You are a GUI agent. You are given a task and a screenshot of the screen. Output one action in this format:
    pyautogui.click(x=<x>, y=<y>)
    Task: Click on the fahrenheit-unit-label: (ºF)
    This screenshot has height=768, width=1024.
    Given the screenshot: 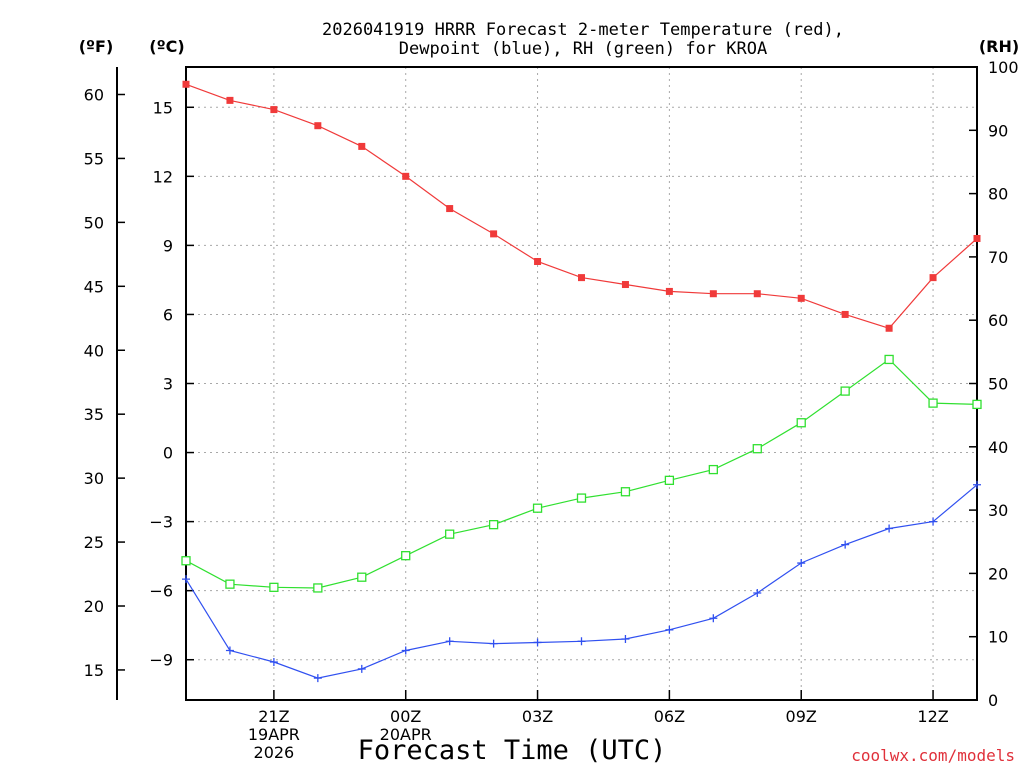 What is the action you would take?
    pyautogui.click(x=96, y=46)
    